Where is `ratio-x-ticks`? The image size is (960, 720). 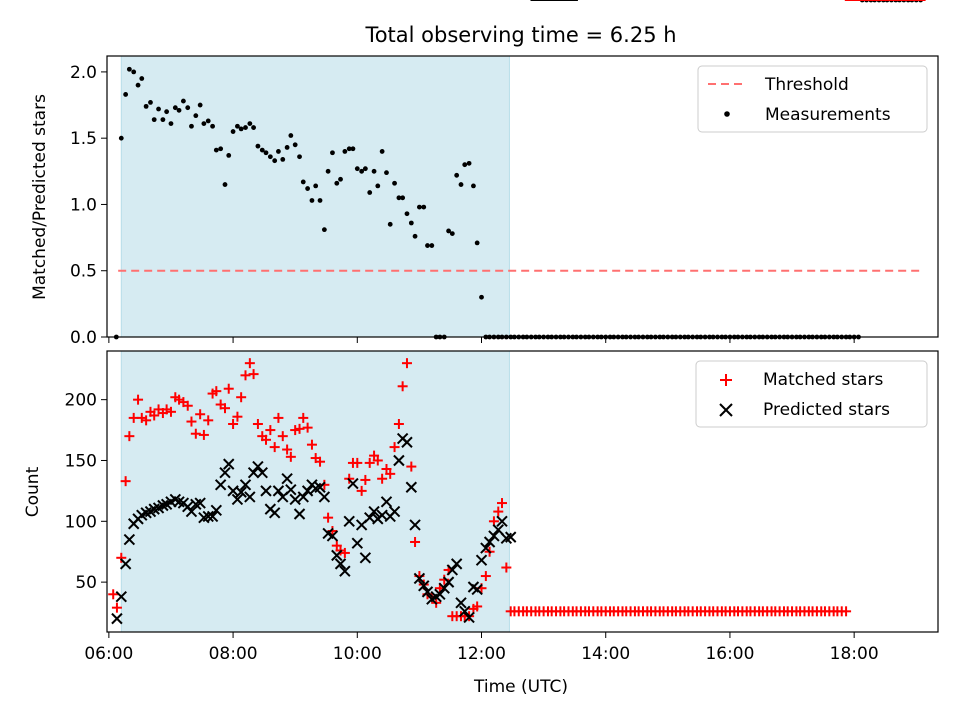 ratio-x-ticks is located at coordinates (481, 340).